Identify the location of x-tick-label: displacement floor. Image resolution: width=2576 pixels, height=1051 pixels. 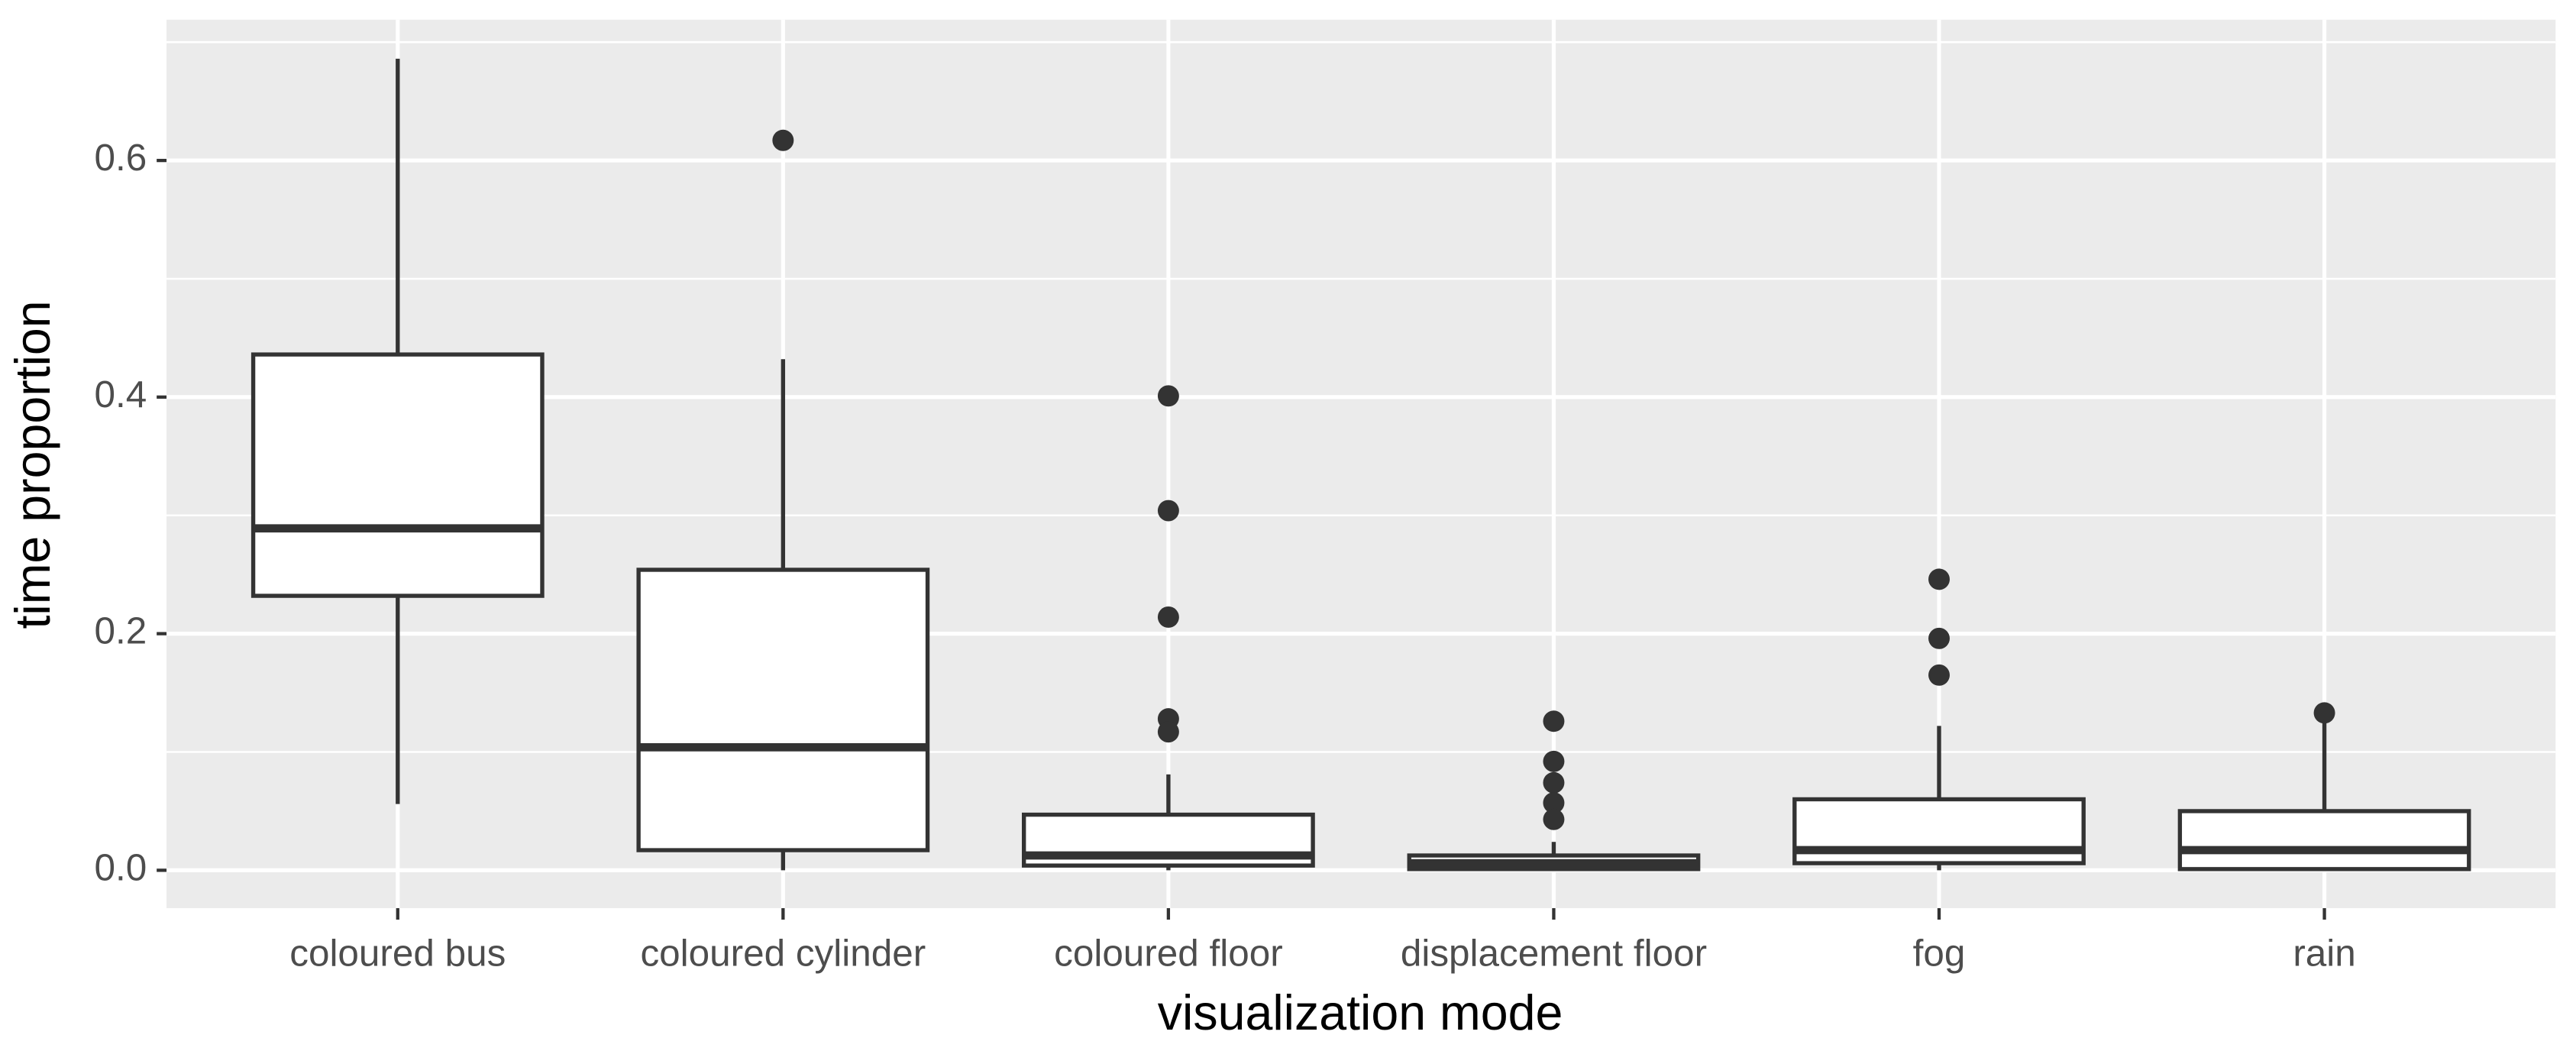
(1554, 953).